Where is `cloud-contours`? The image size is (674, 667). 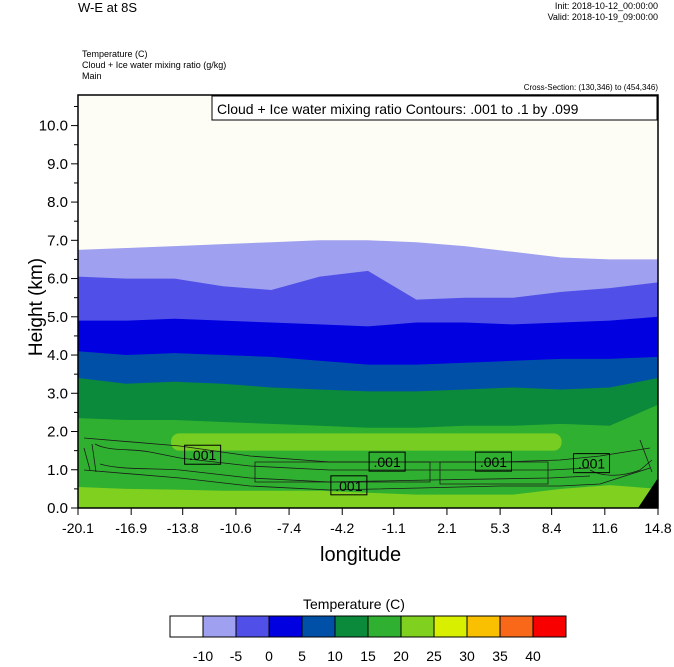 cloud-contours is located at coordinates (368, 464).